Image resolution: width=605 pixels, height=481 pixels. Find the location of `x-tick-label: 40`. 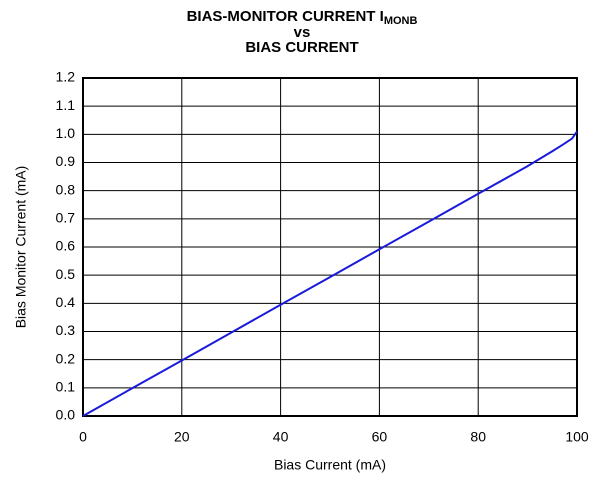

x-tick-label: 40 is located at coordinates (281, 437).